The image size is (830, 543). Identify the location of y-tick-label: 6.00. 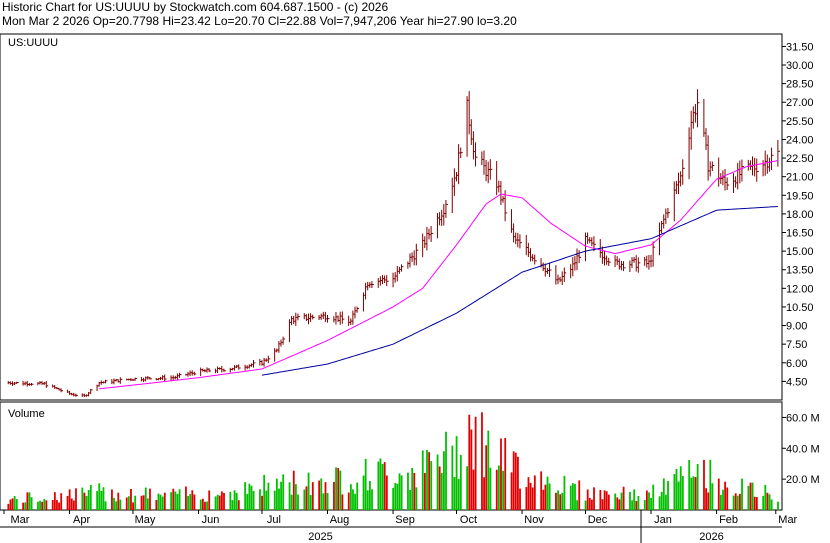
(796, 364).